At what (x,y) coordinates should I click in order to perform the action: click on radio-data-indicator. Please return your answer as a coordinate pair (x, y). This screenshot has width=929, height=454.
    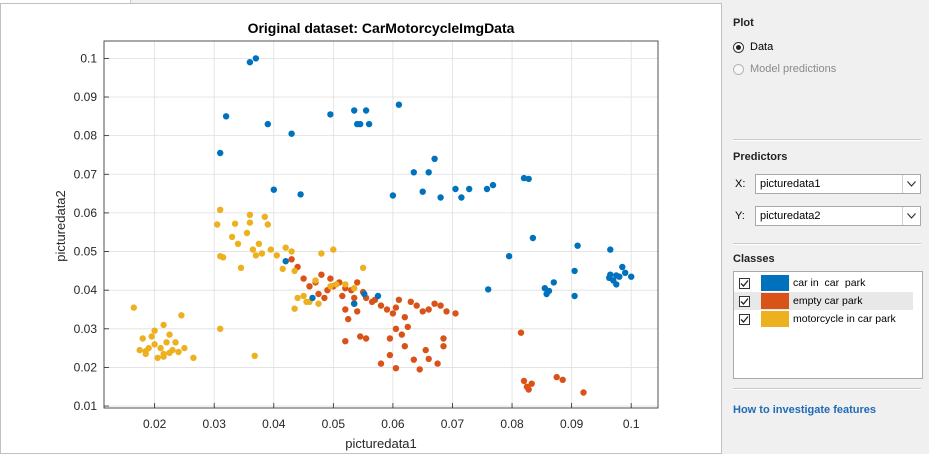
    Looking at the image, I should click on (738, 47).